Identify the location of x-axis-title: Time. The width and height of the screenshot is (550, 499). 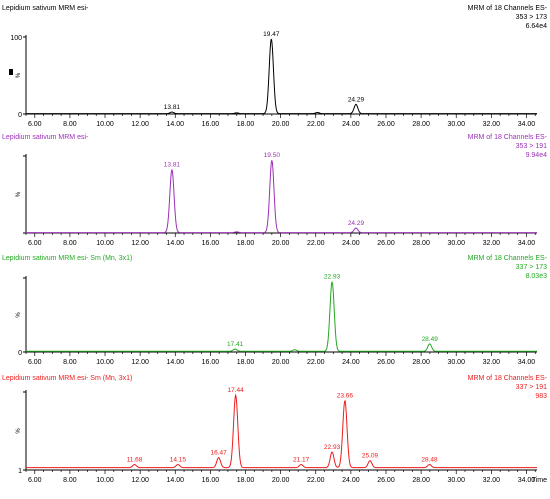
(539, 480).